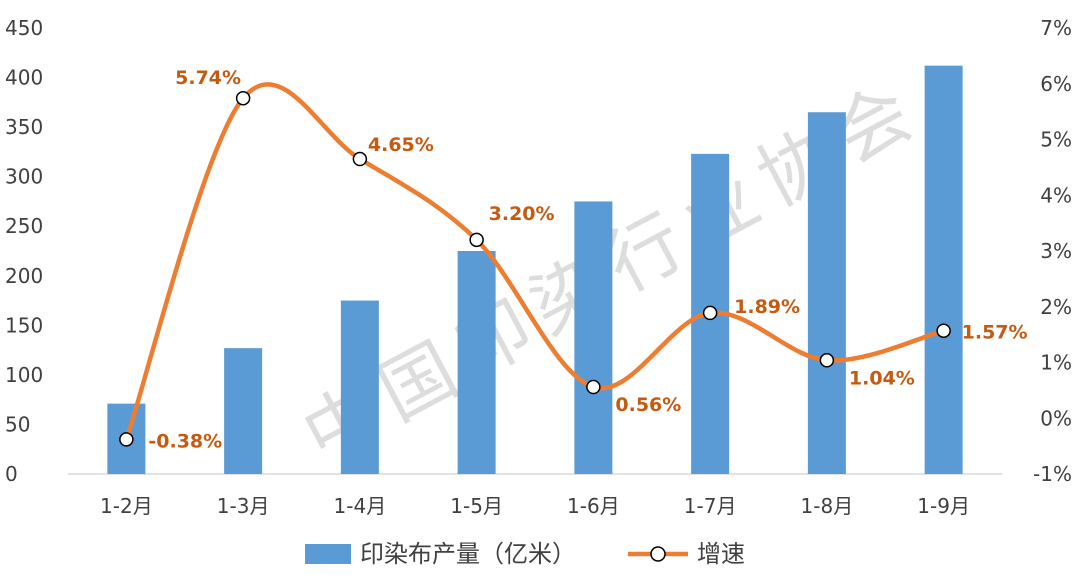 This screenshot has width=1080, height=582. Describe the element at coordinates (208, 78) in the screenshot. I see `data-label: 5.74%` at that location.